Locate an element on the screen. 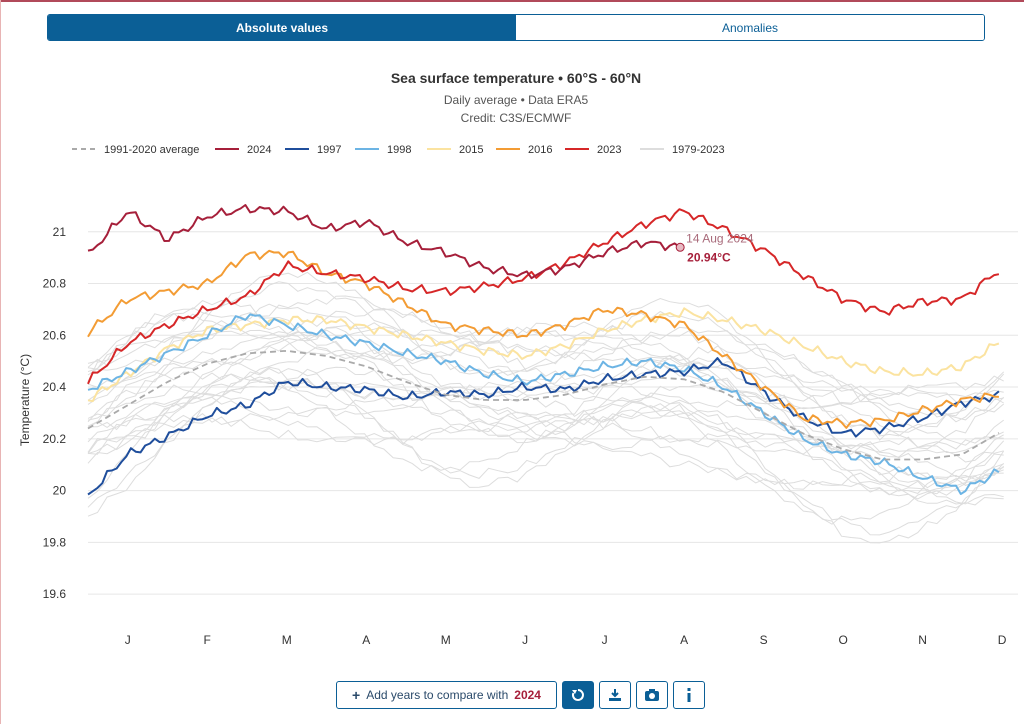  add-years-button: + Add years to compare with 2024 is located at coordinates (446, 695).